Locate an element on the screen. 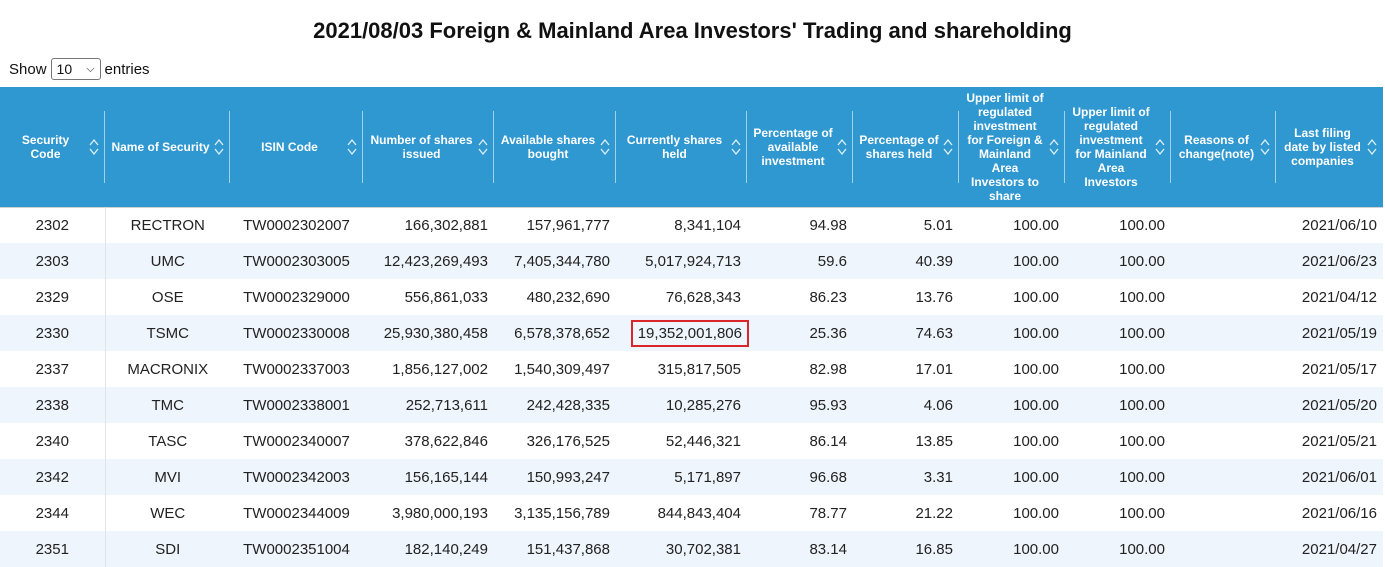 The width and height of the screenshot is (1385, 567). cell-available-shares-bought: 242,428,335 is located at coordinates (555, 405).